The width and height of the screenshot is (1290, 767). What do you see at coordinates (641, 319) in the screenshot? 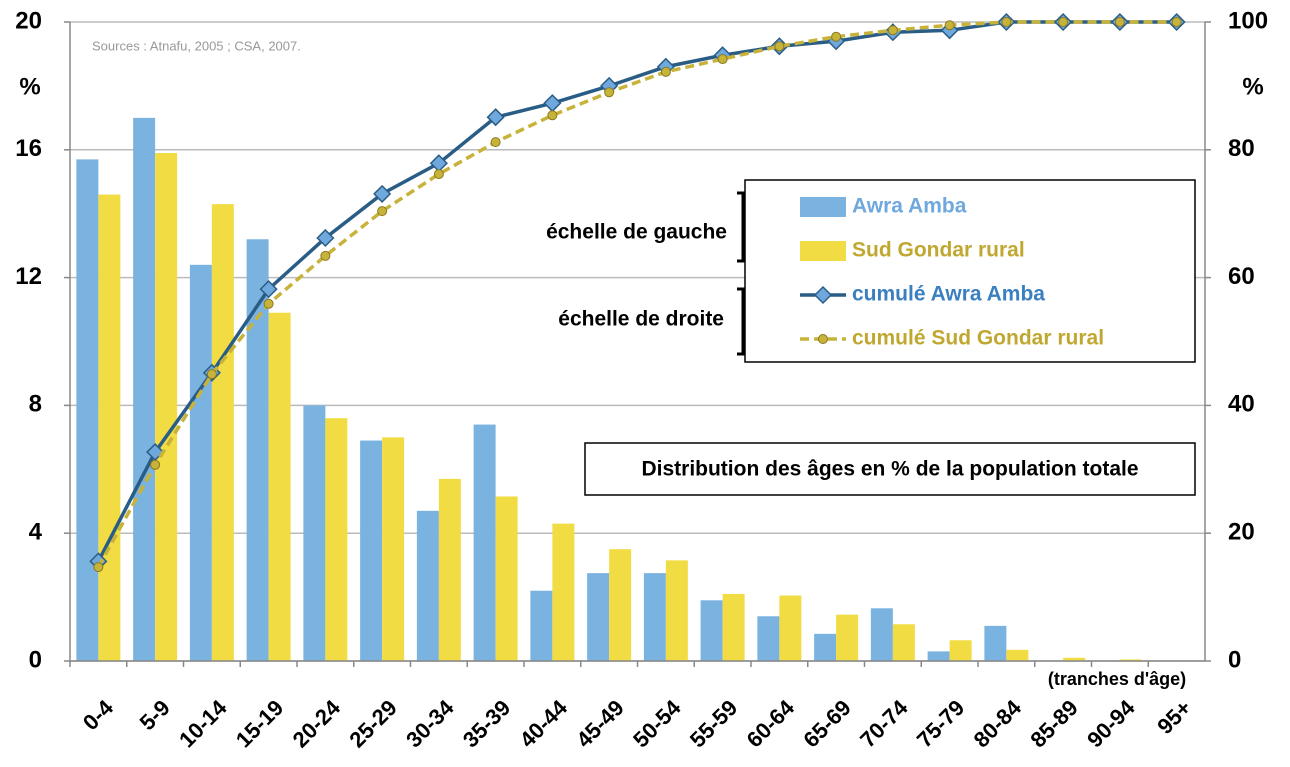
I see `scale-label: échelle de droite` at bounding box center [641, 319].